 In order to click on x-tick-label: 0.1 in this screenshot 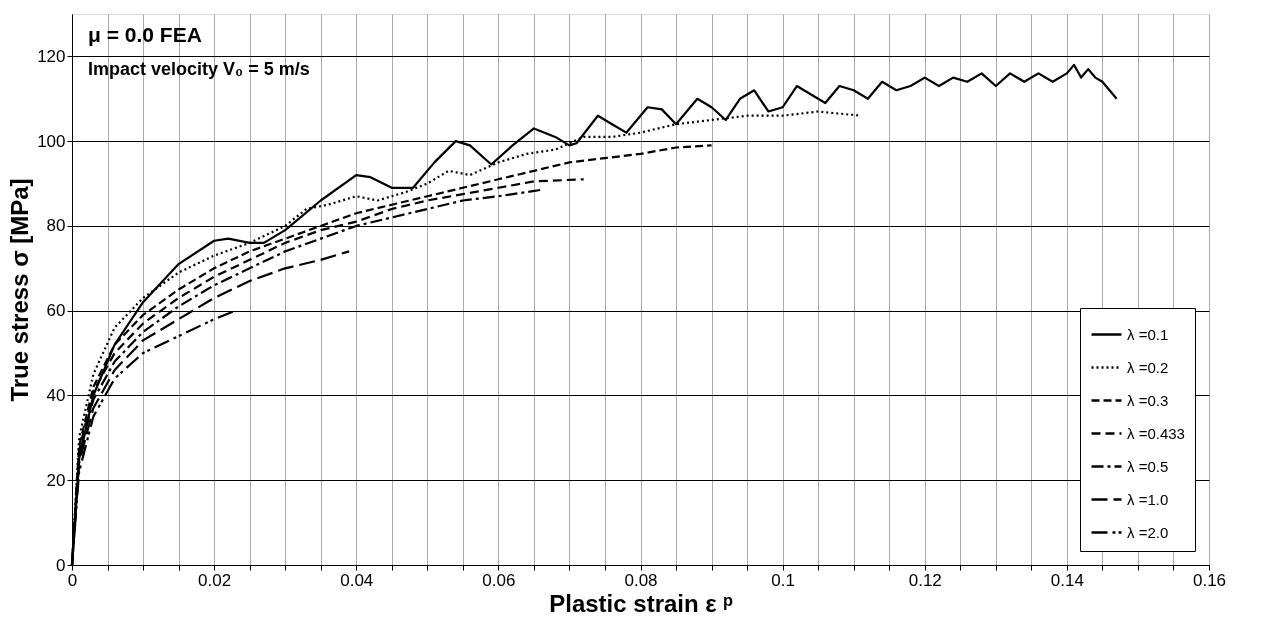, I will do `click(783, 580)`.